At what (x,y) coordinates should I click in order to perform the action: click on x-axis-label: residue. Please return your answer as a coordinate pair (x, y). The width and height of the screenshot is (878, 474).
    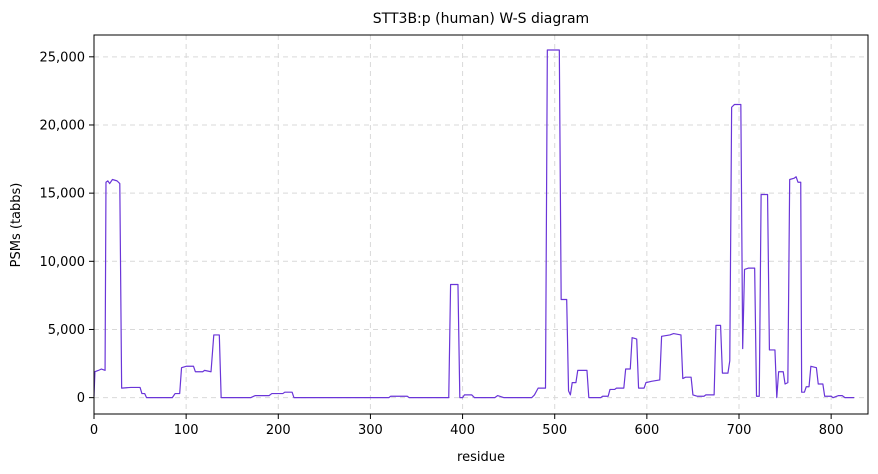
    Looking at the image, I should click on (481, 457).